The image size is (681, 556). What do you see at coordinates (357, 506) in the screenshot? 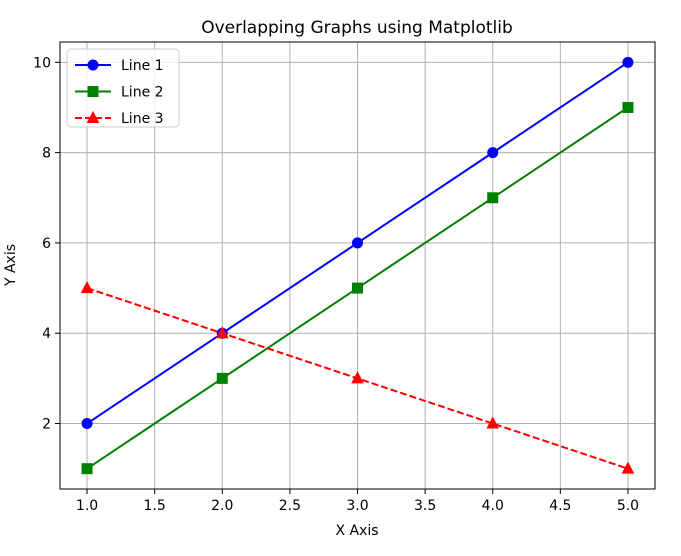
I see `x-tick-label: 3.0` at bounding box center [357, 506].